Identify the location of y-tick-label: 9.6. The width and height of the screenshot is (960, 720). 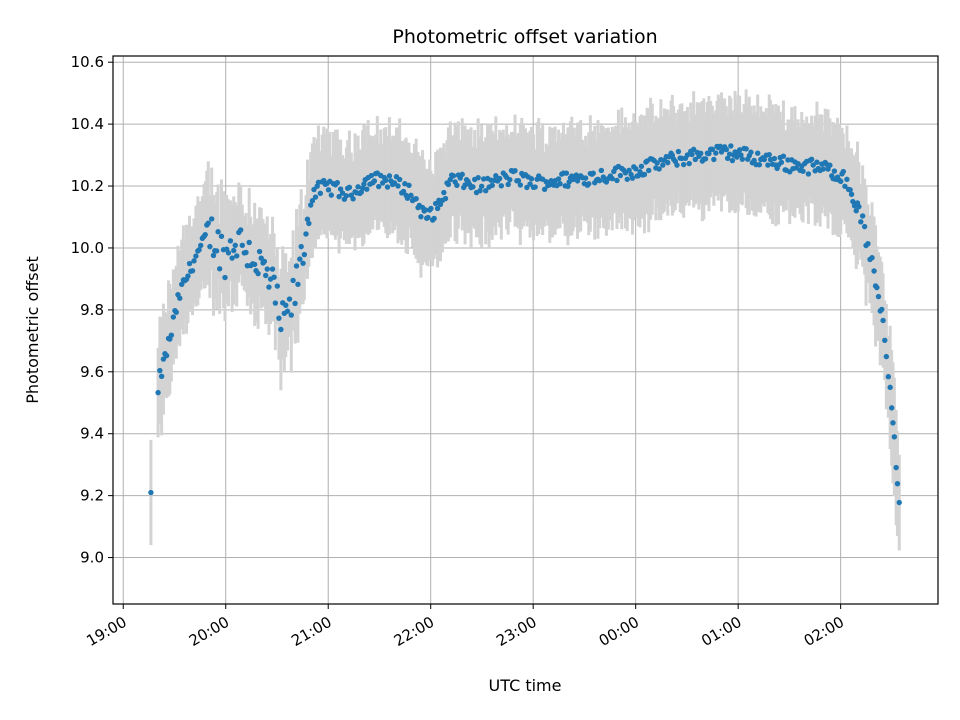
(92, 372).